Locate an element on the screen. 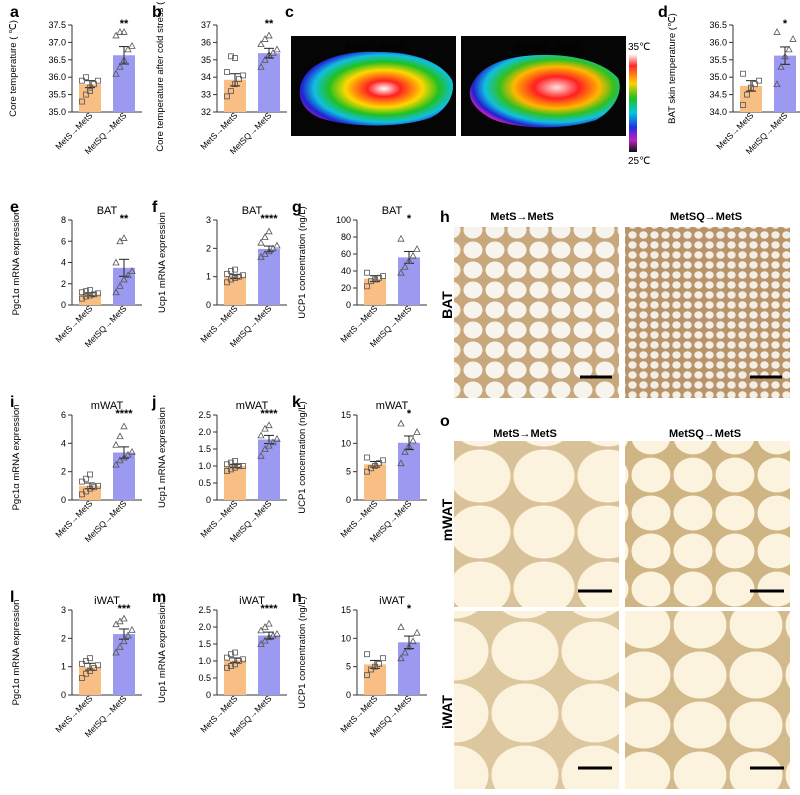  panel-letter-j: j is located at coordinates (153, 402).